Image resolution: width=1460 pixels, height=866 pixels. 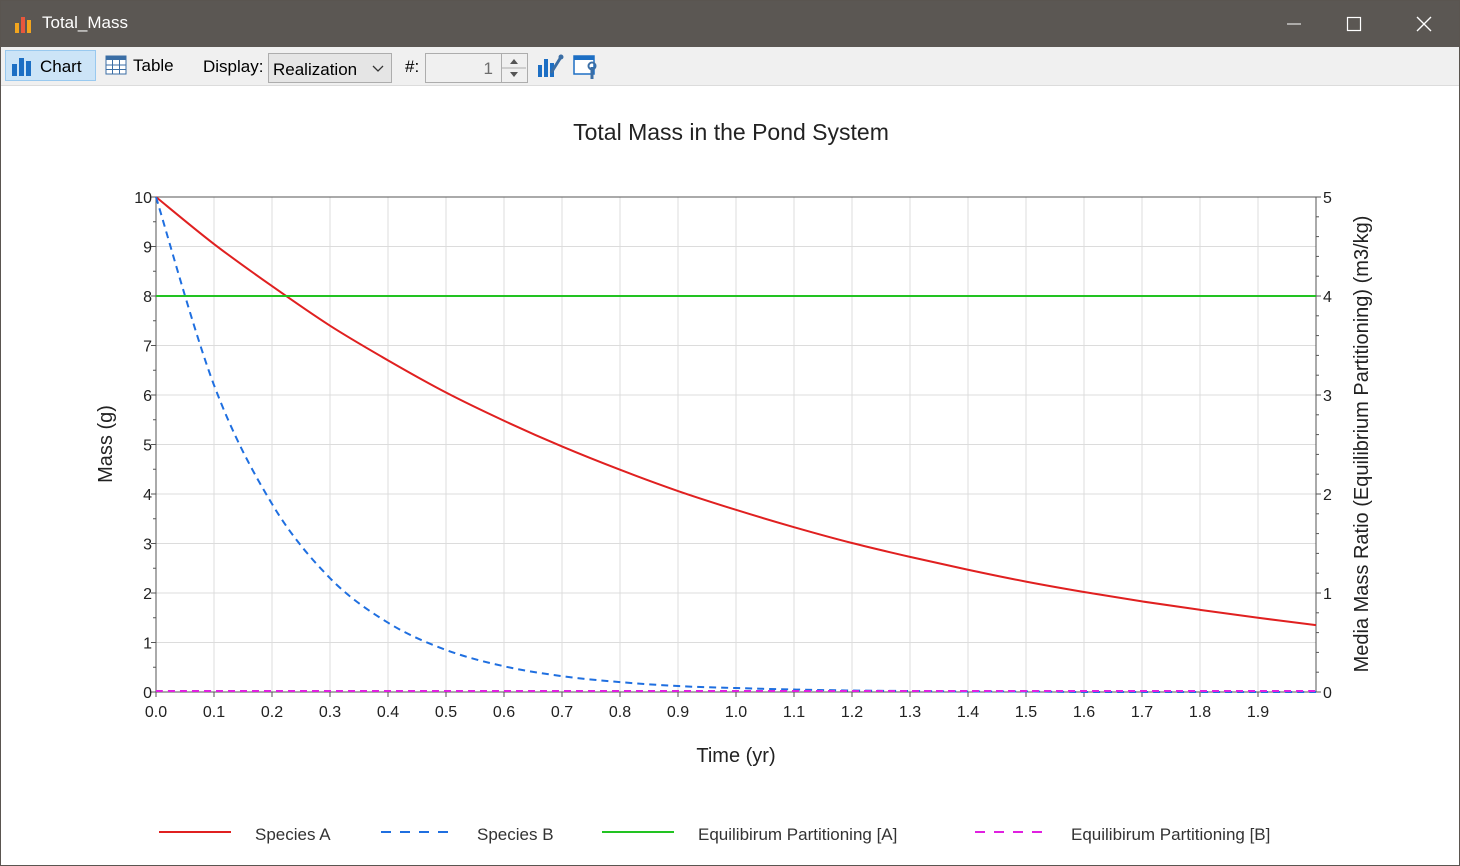 I want to click on x-tick-label: 1.0, so click(x=736, y=712).